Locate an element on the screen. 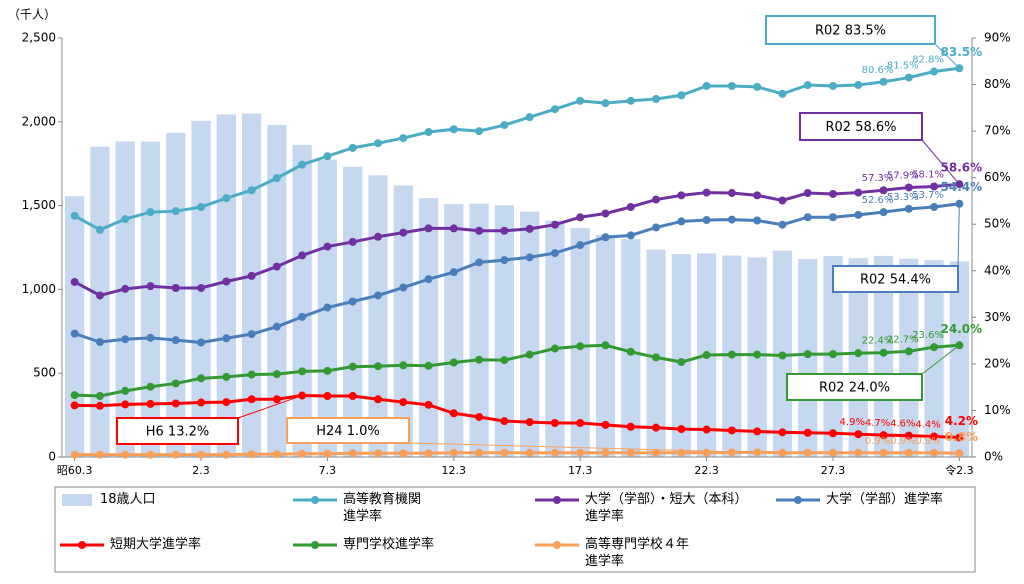 The image size is (1024, 584). legend-box is located at coordinates (515, 529).